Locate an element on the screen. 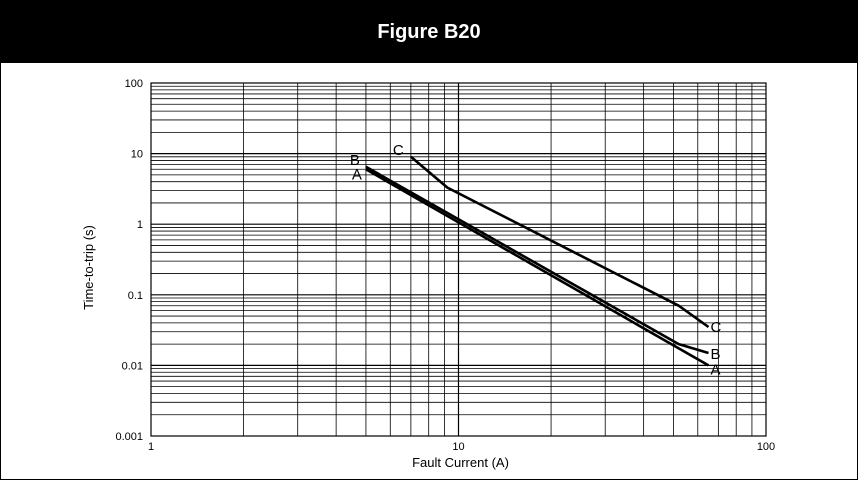 Image resolution: width=858 pixels, height=480 pixels. y-tick-label: 0.1 is located at coordinates (135, 296).